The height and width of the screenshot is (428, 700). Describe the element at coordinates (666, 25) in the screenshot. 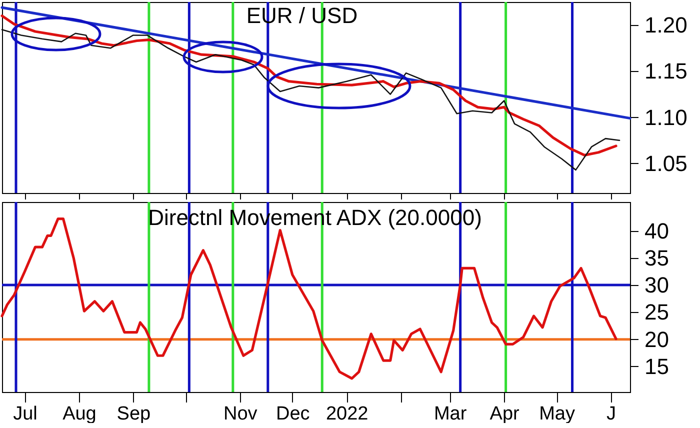

I see `y-tick-label: 1.20` at that location.